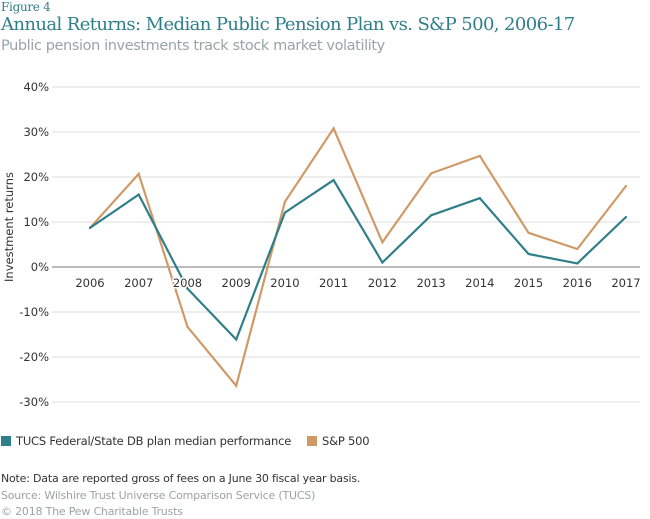  I want to click on x-tick-label: 2006, so click(89, 283).